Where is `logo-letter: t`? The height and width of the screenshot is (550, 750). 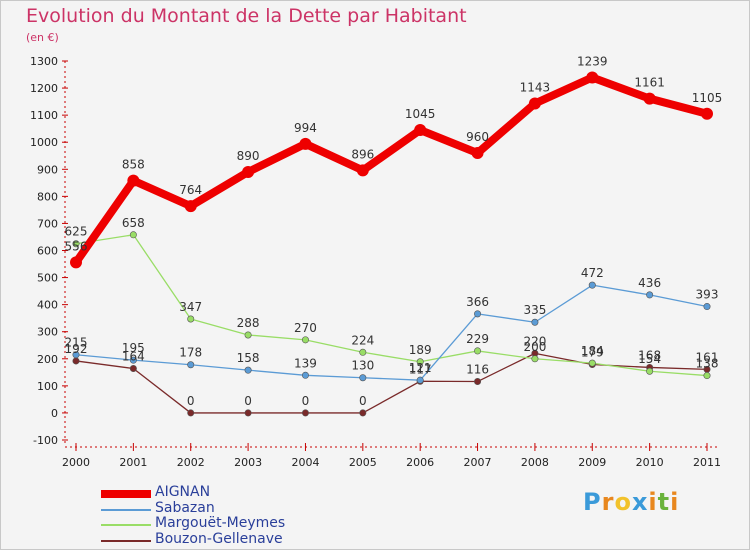 logo-letter: t is located at coordinates (664, 502).